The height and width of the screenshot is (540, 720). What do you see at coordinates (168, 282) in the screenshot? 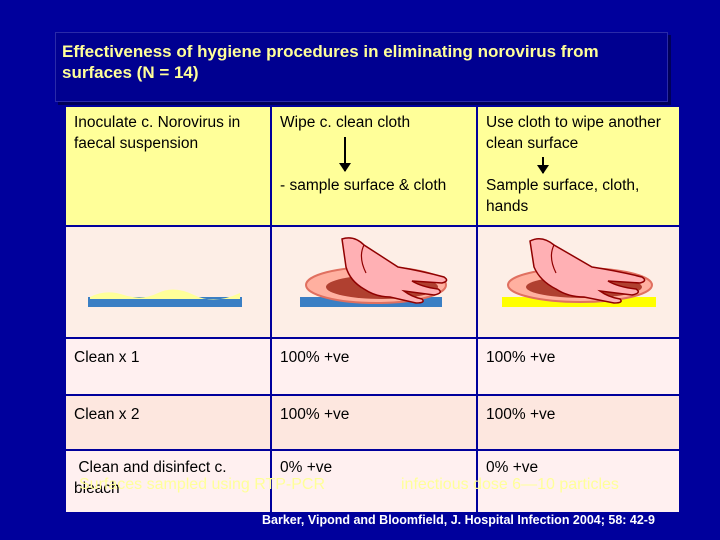
I see `illustration-inoculate` at bounding box center [168, 282].